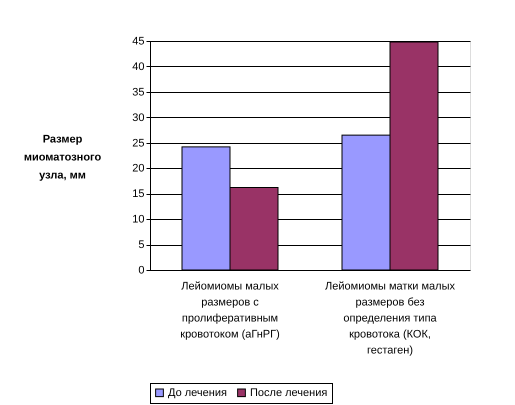  Describe the element at coordinates (138, 118) in the screenshot. I see `y-tick-label: 30` at that location.